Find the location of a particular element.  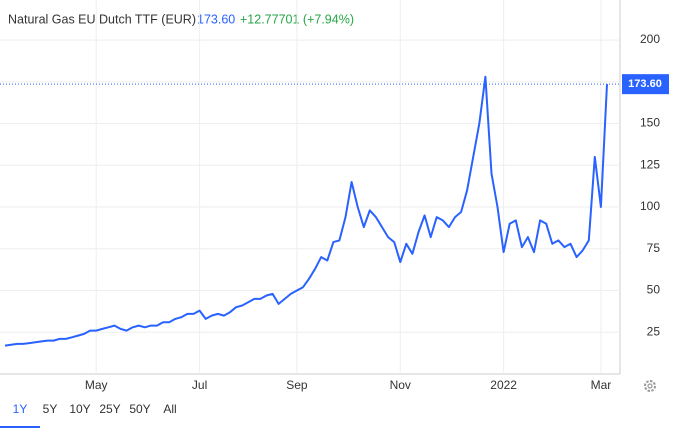

range-button: 5Y is located at coordinates (50, 409).